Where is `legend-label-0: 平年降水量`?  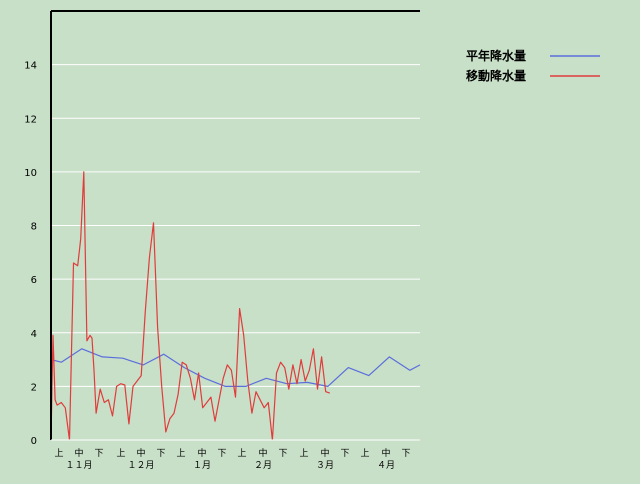 legend-label-0: 平年降水量 is located at coordinates (496, 55).